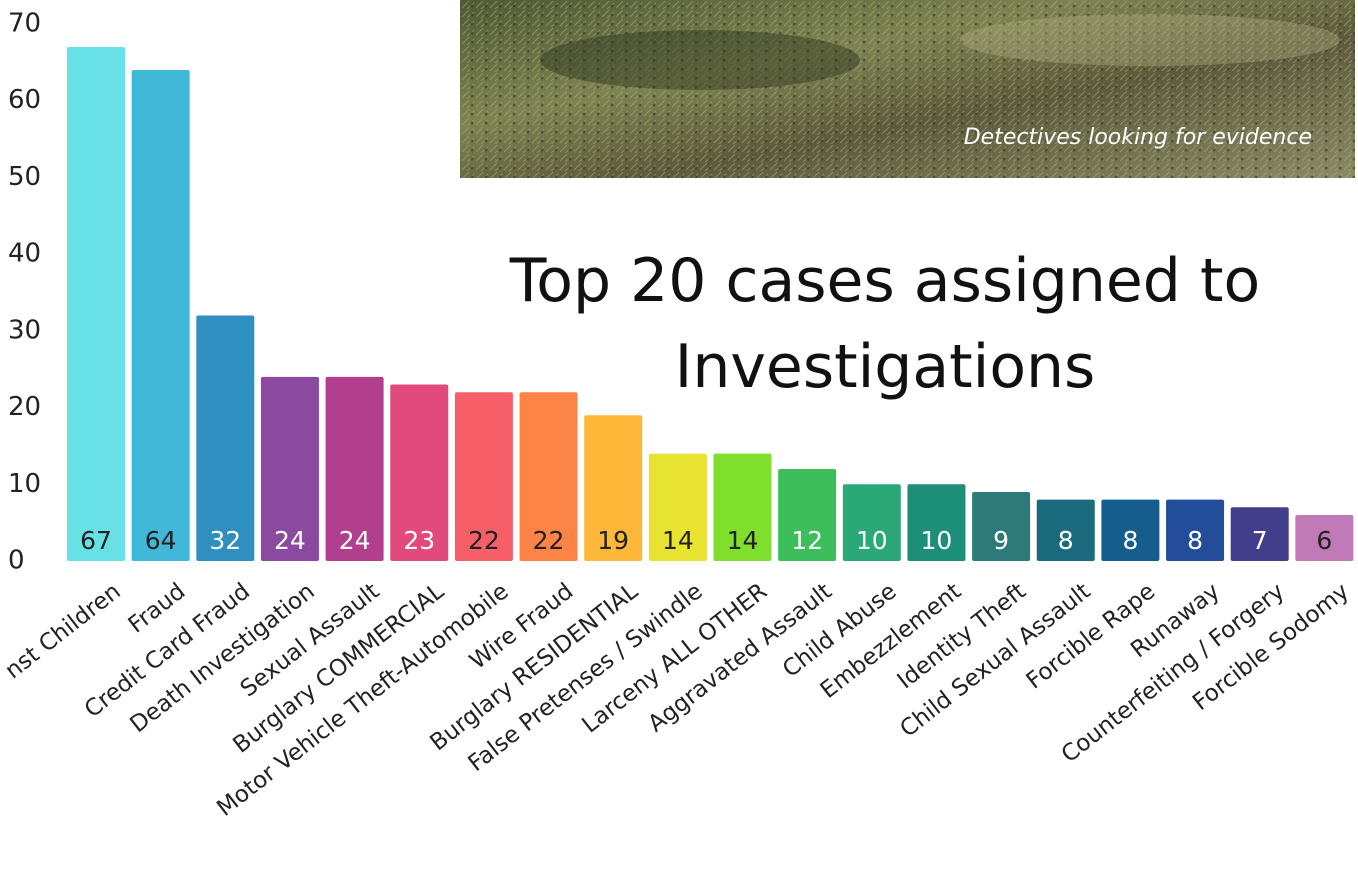 This screenshot has height=894, width=1358. What do you see at coordinates (613, 540) in the screenshot?
I see `value-label: 19` at bounding box center [613, 540].